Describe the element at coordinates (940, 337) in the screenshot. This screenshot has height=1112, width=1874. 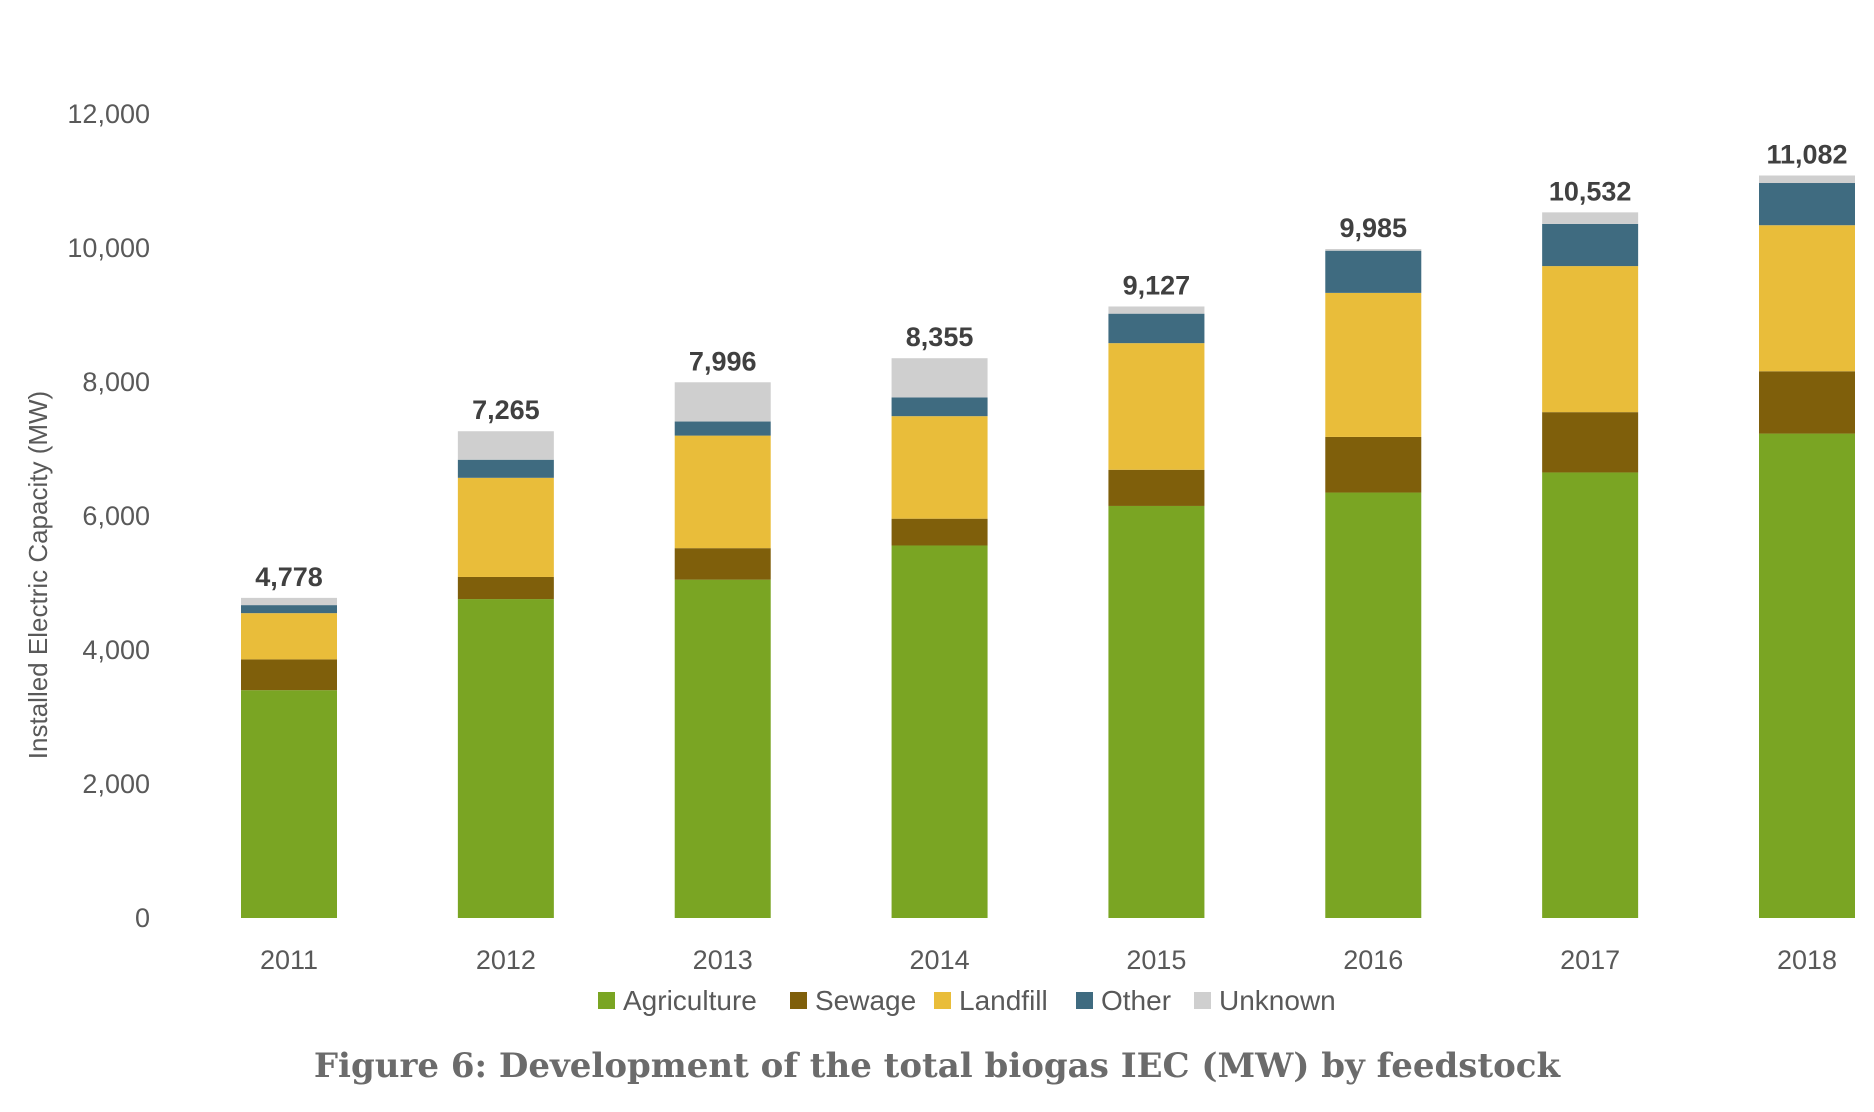
I see `total-label: 8,355` at that location.